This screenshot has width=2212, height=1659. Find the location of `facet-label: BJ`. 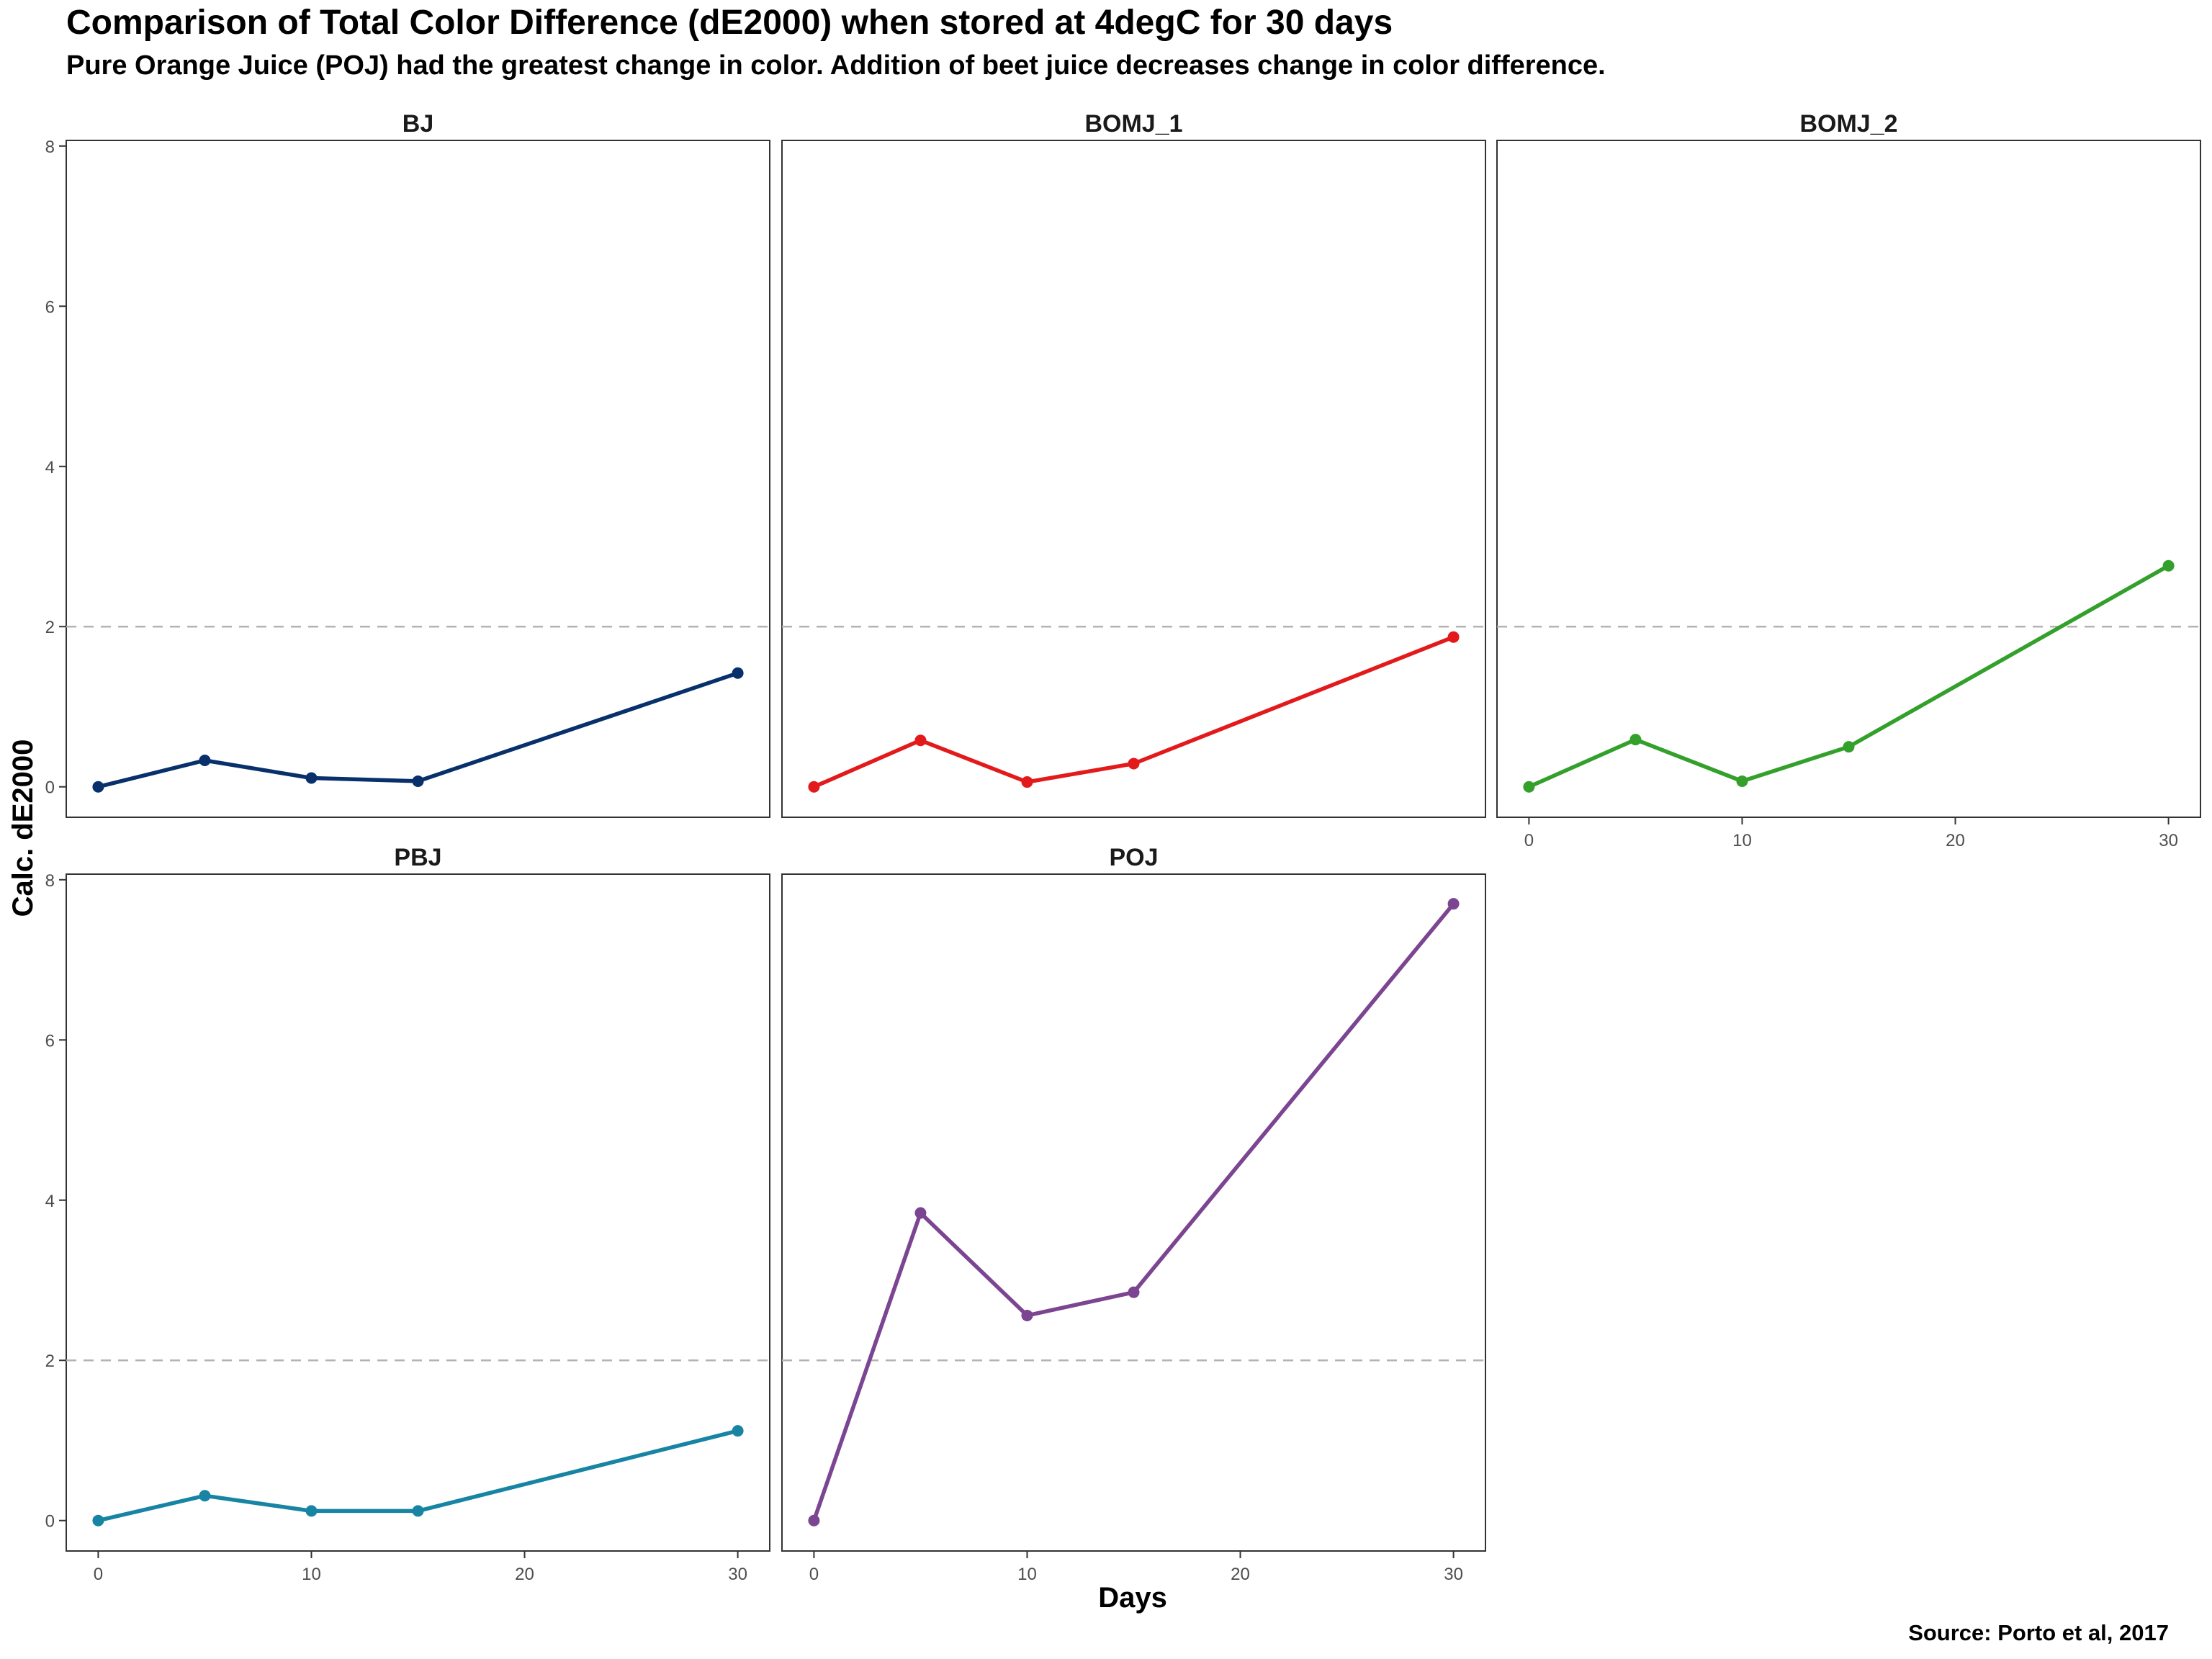

facet-label: BJ is located at coordinates (418, 124).